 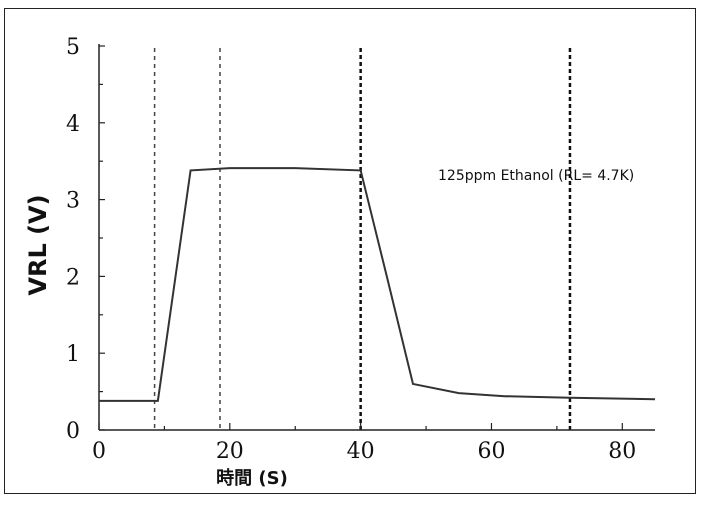 What do you see at coordinates (73, 124) in the screenshot?
I see `y-tick-label: 4` at bounding box center [73, 124].